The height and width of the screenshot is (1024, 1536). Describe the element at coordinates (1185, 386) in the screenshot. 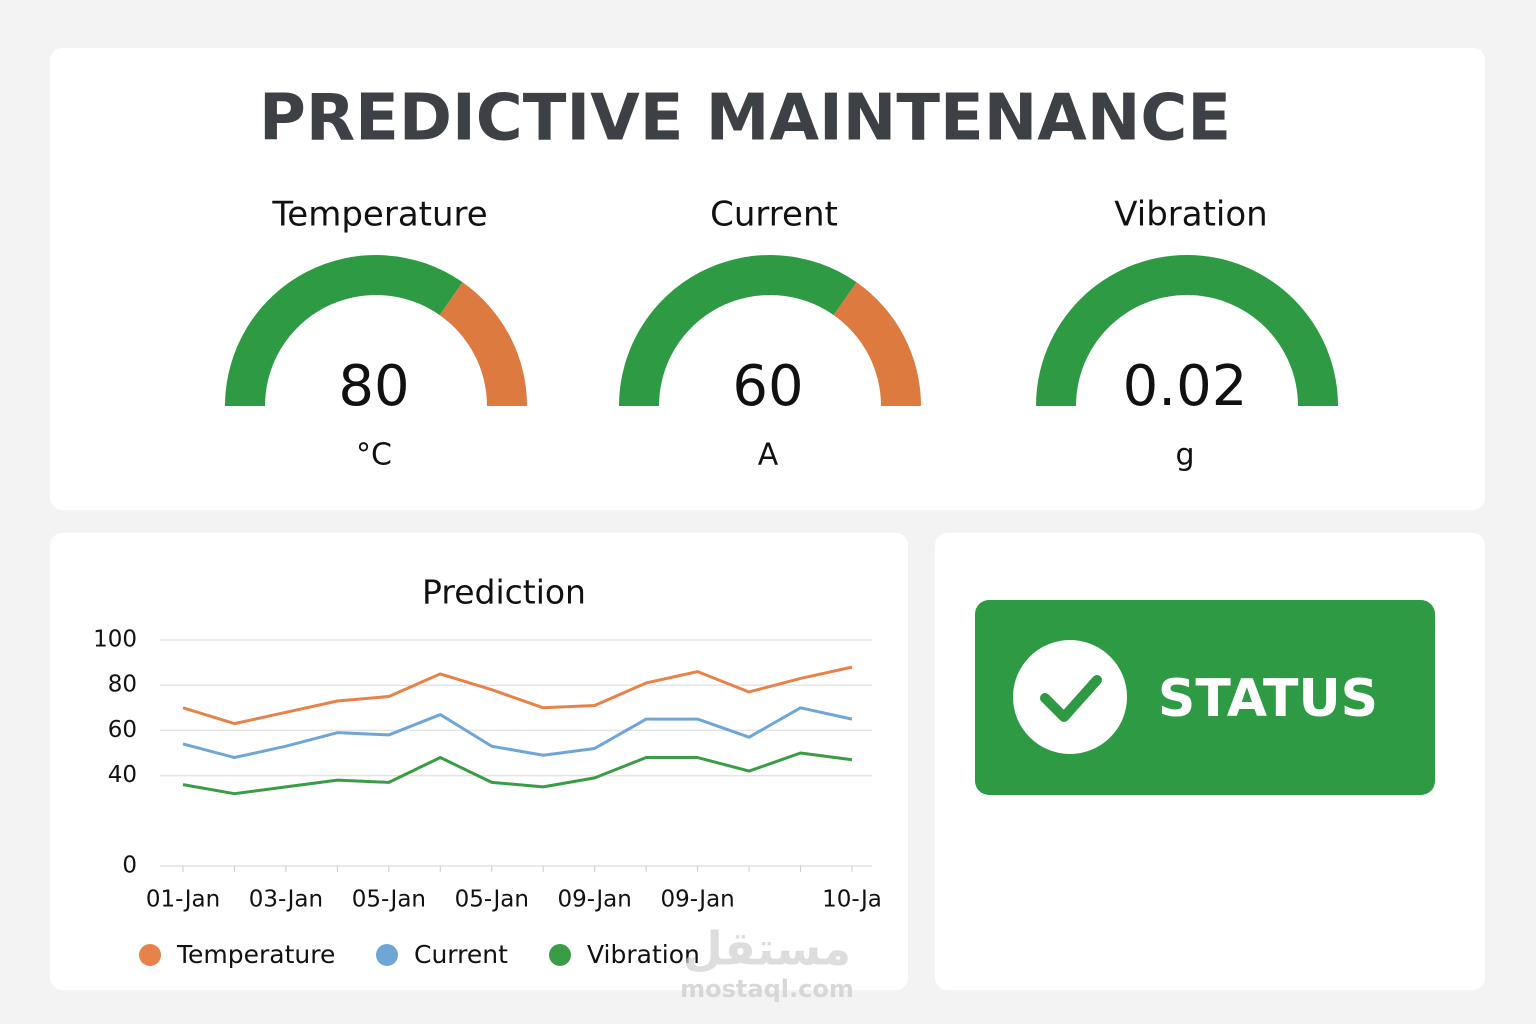

I see `gauge-value: 0.02` at that location.